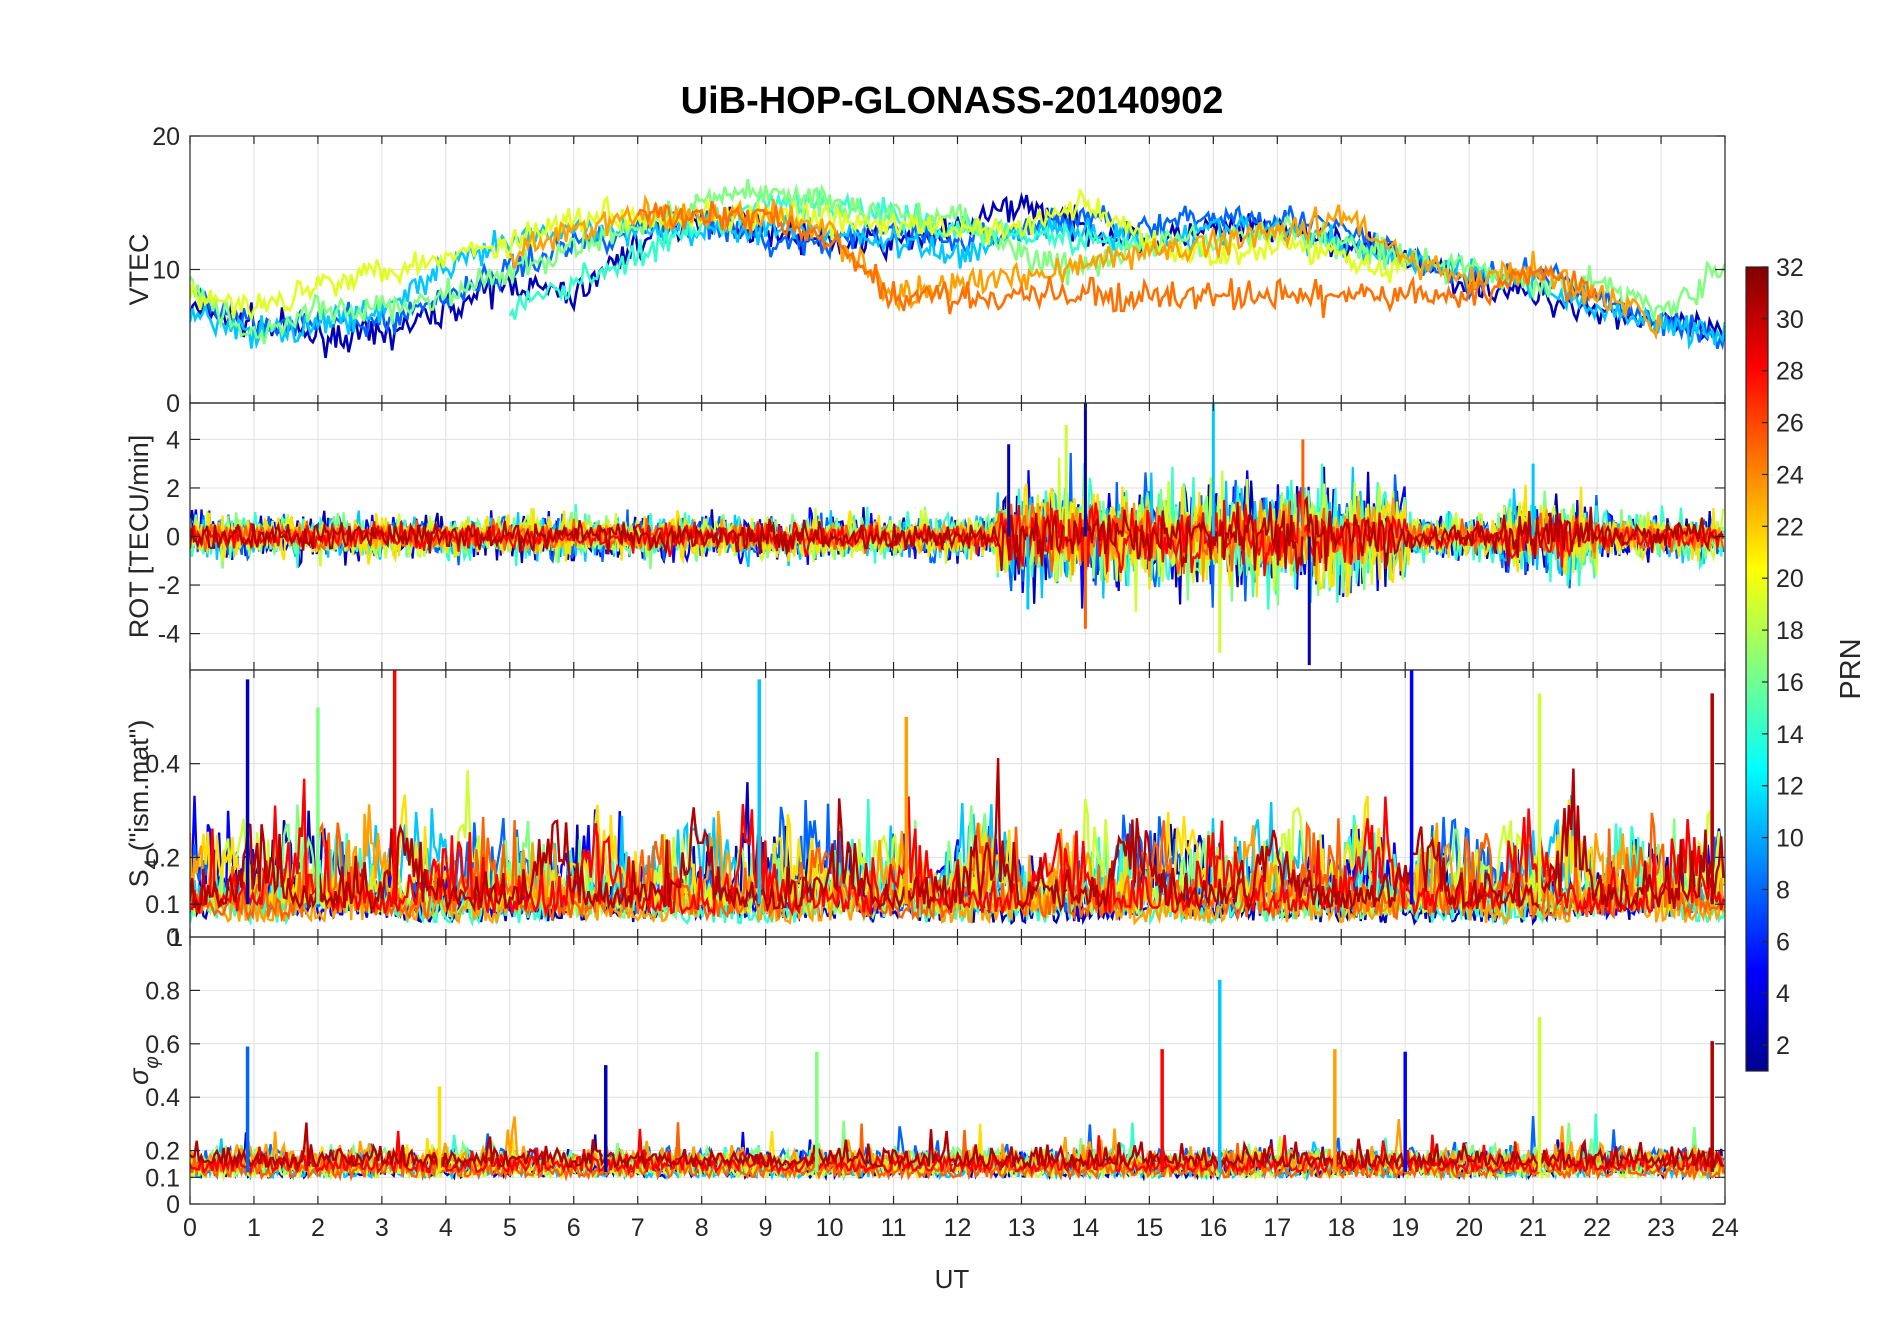 The height and width of the screenshot is (1330, 1902). What do you see at coordinates (169, 635) in the screenshot?
I see `y-tick-label: -4` at bounding box center [169, 635].